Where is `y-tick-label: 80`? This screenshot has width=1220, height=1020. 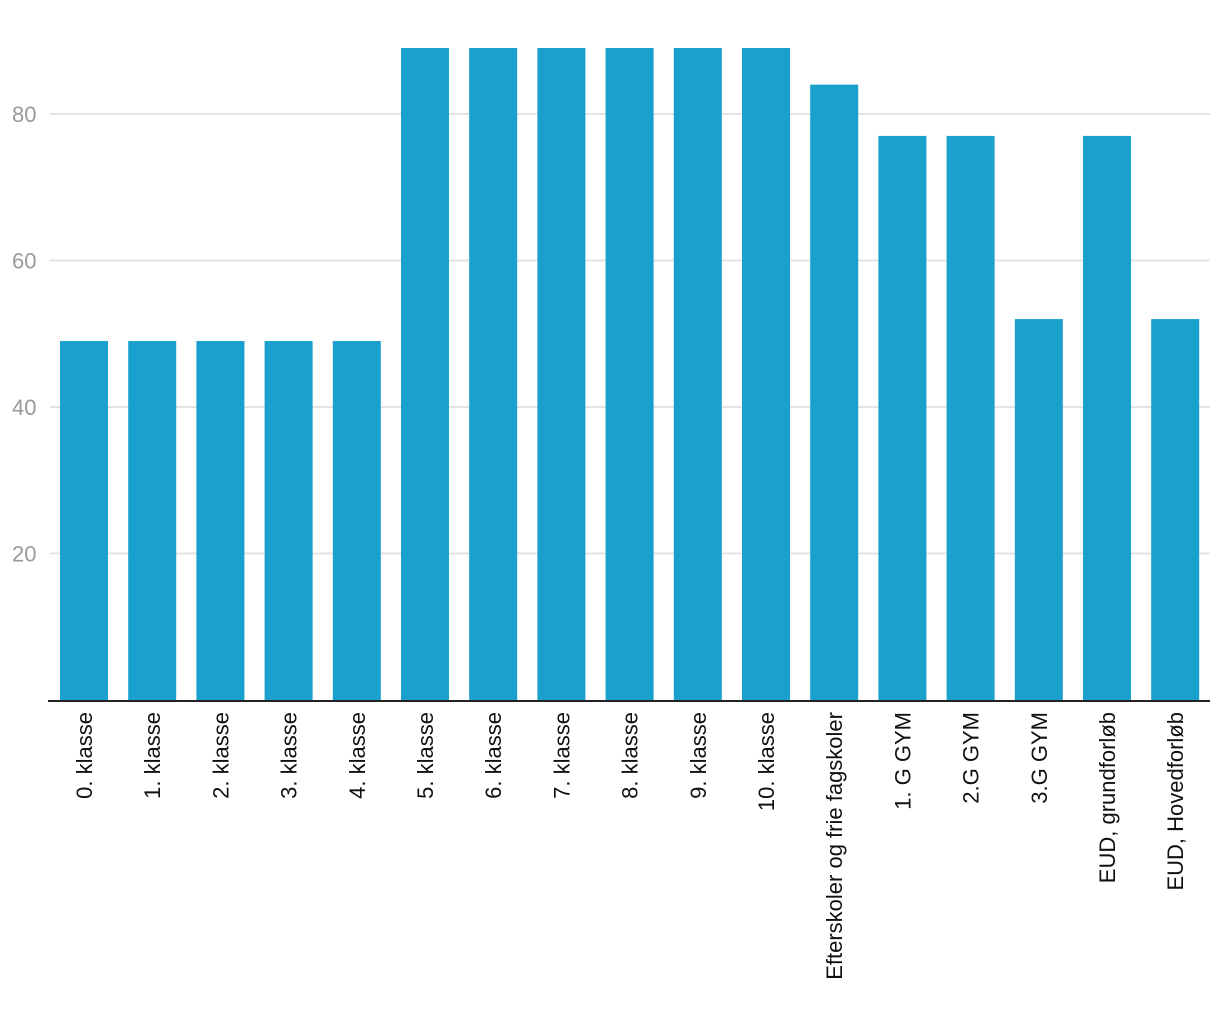
y-tick-label: 80 is located at coordinates (24, 114).